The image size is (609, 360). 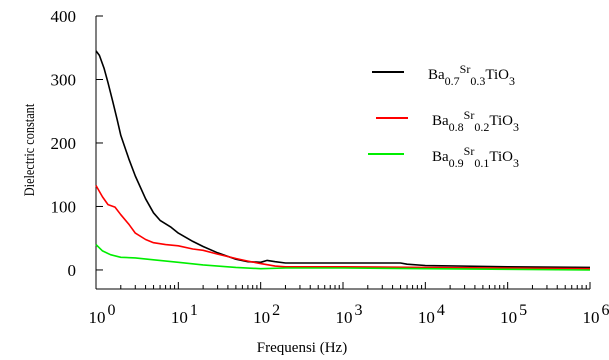 What do you see at coordinates (64, 79) in the screenshot?
I see `y-tick-label: 300` at bounding box center [64, 79].